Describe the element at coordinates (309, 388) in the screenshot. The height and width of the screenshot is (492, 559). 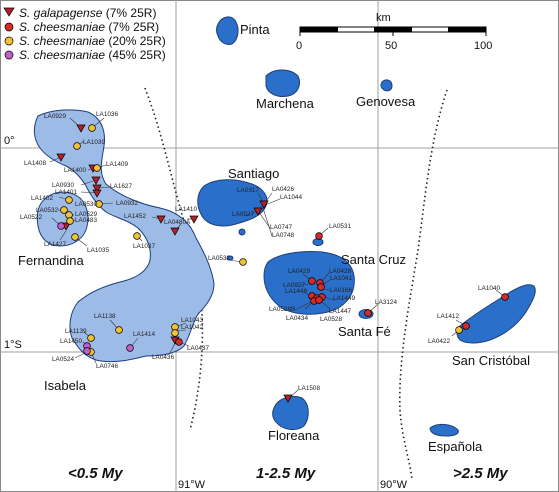
I see `label-la1508: LA1508` at that location.